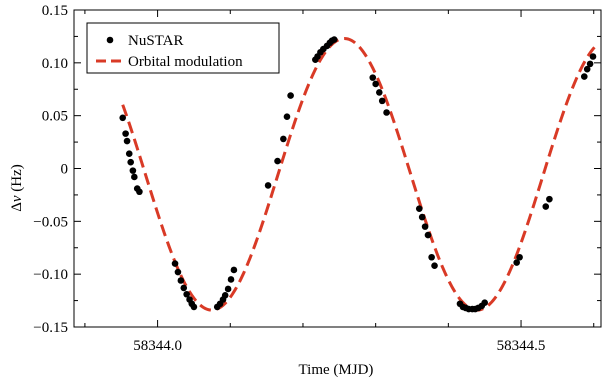 The width and height of the screenshot is (603, 383). What do you see at coordinates (55, 117) in the screenshot?
I see `y-tick-label: 0.05` at bounding box center [55, 117].